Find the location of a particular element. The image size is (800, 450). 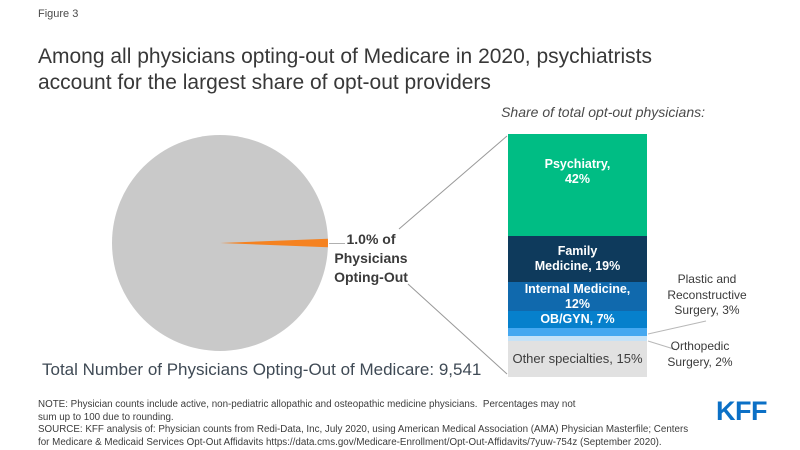

pie-callout-line2: Physicians is located at coordinates (371, 258).